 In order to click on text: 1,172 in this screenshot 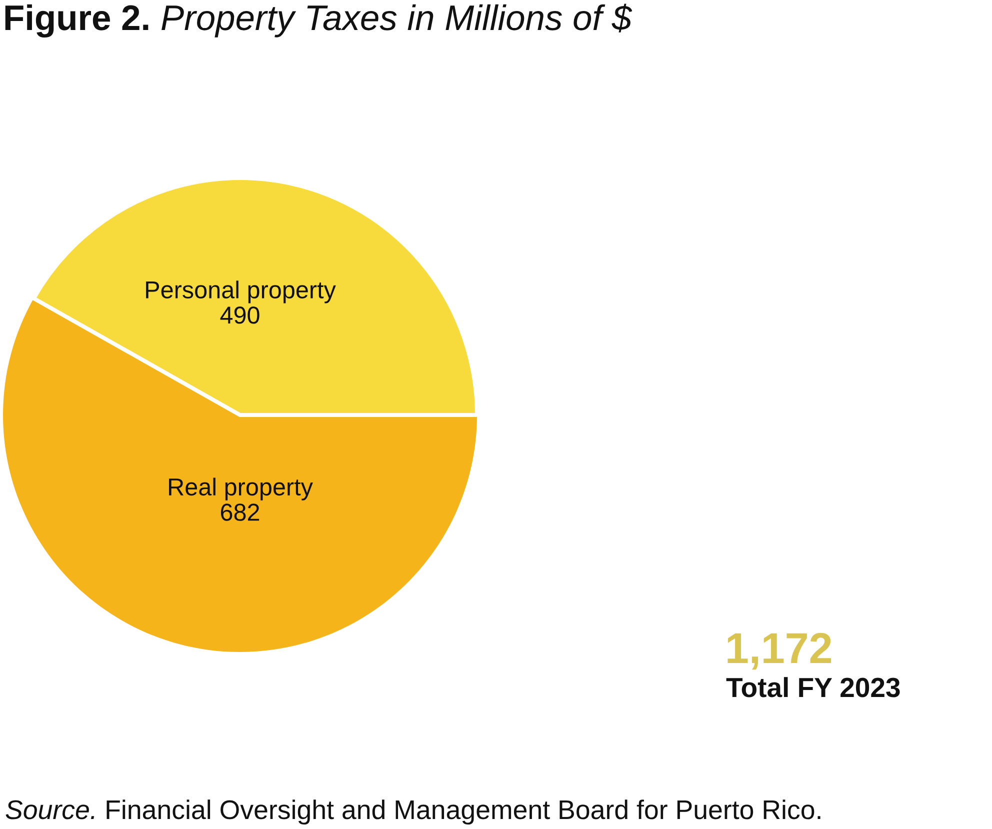, I will do `click(780, 651)`.